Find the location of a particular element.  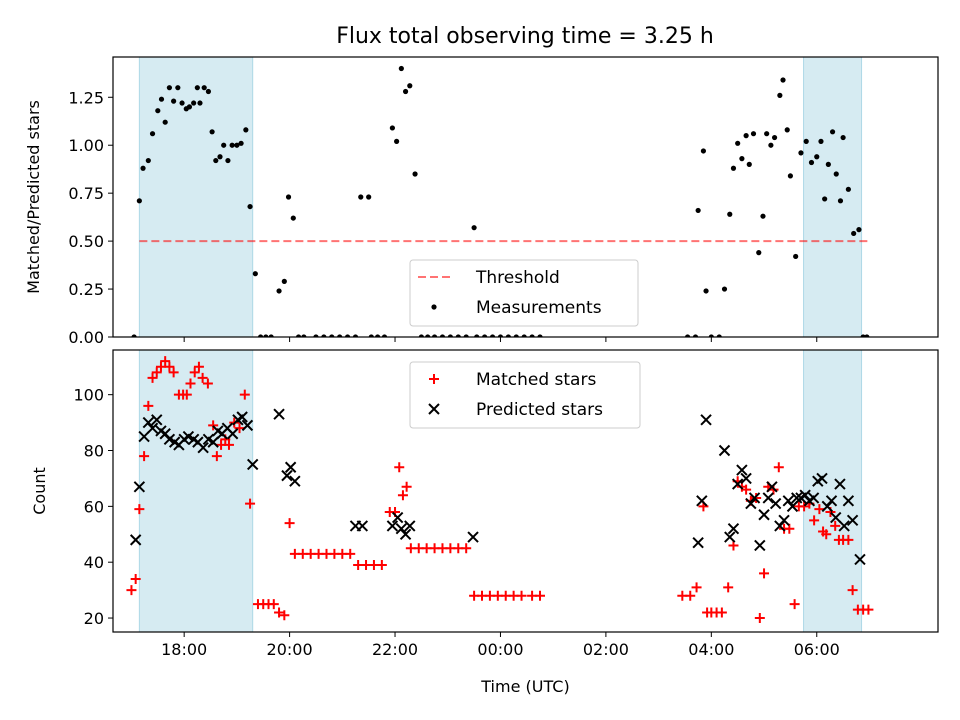

y-tick-label: 0.75 is located at coordinates (86, 193).